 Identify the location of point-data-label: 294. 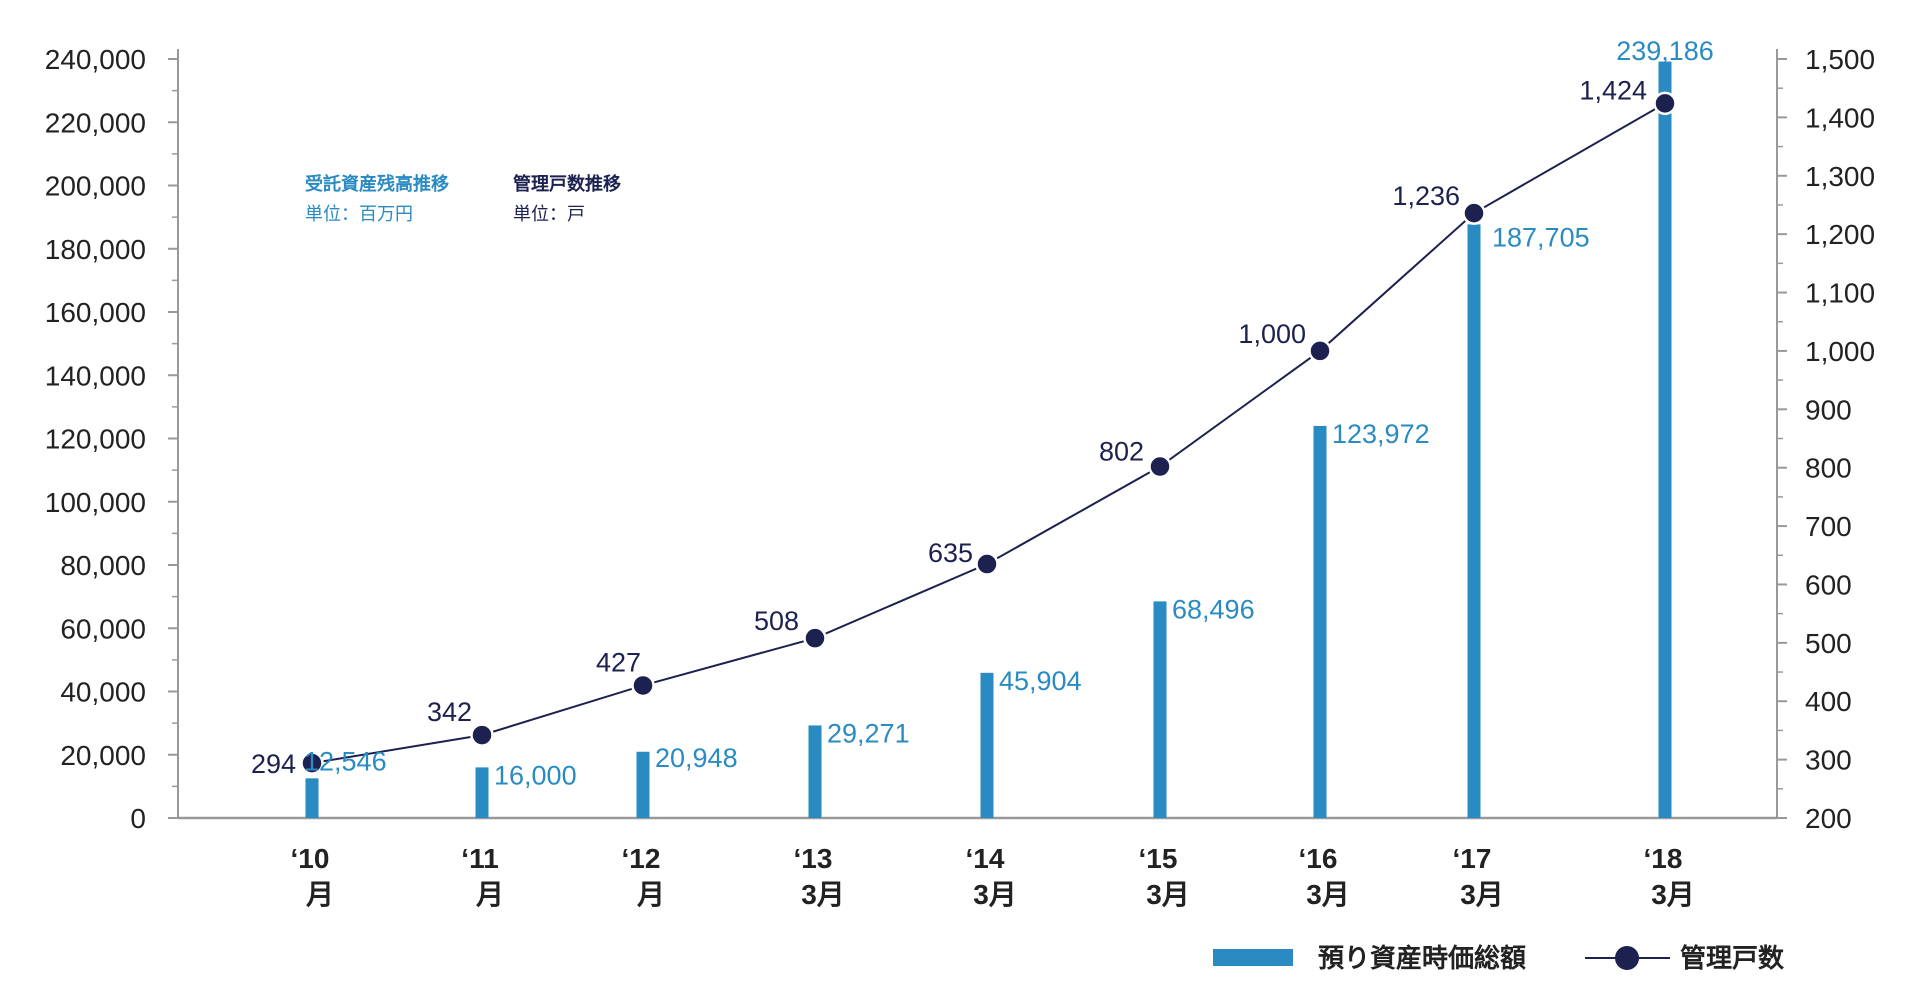
(273, 764).